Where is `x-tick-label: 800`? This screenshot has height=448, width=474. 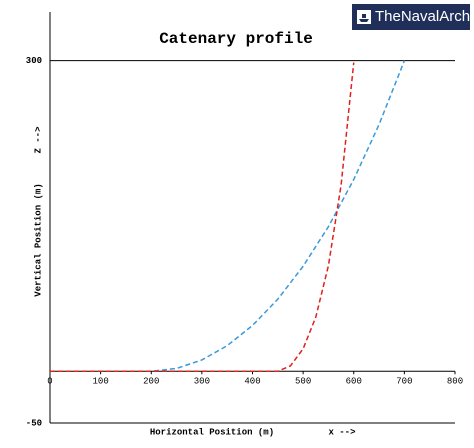
x-tick-label: 800 is located at coordinates (455, 382).